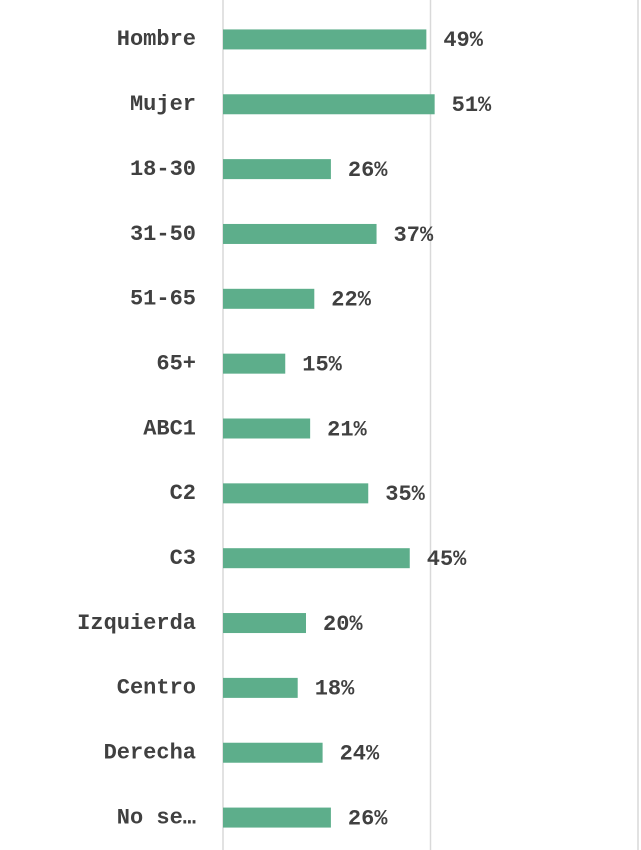 The height and width of the screenshot is (850, 641). Describe the element at coordinates (183, 493) in the screenshot. I see `category-label: C2` at that location.